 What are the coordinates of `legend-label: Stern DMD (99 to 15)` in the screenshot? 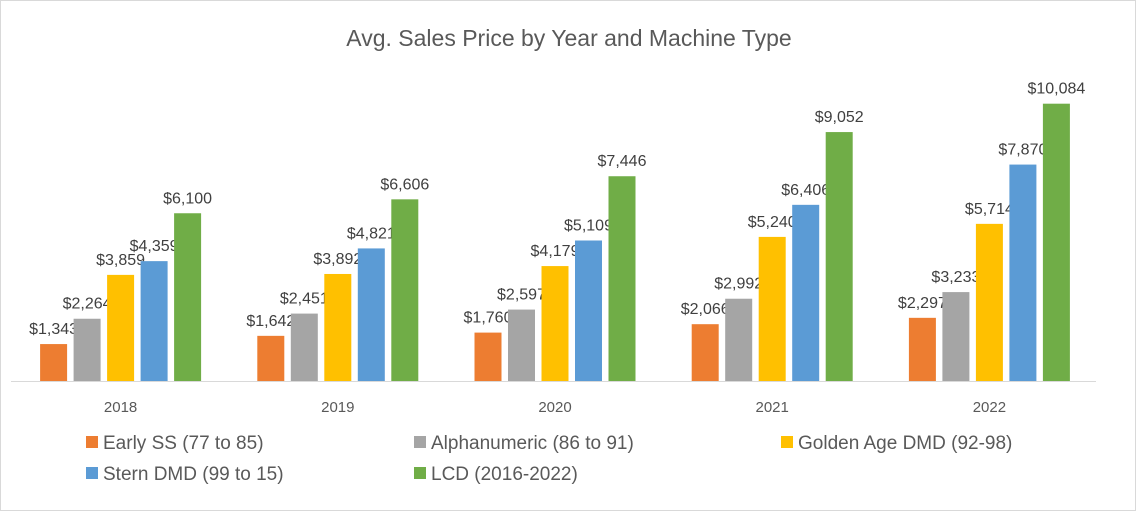 It's located at (193, 474).